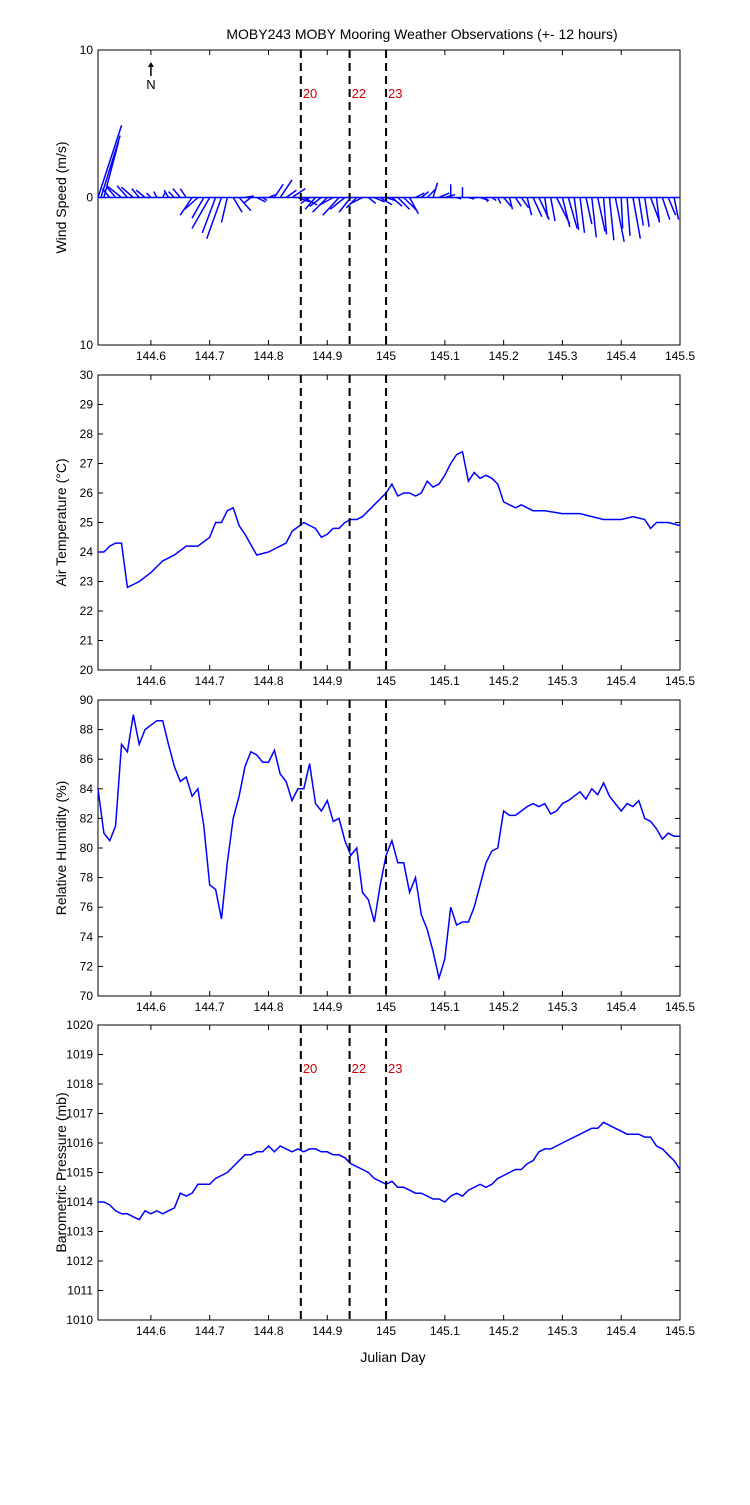 The width and height of the screenshot is (750, 1505). Describe the element at coordinates (87, 464) in the screenshot. I see `y-tick-label: 27` at that location.